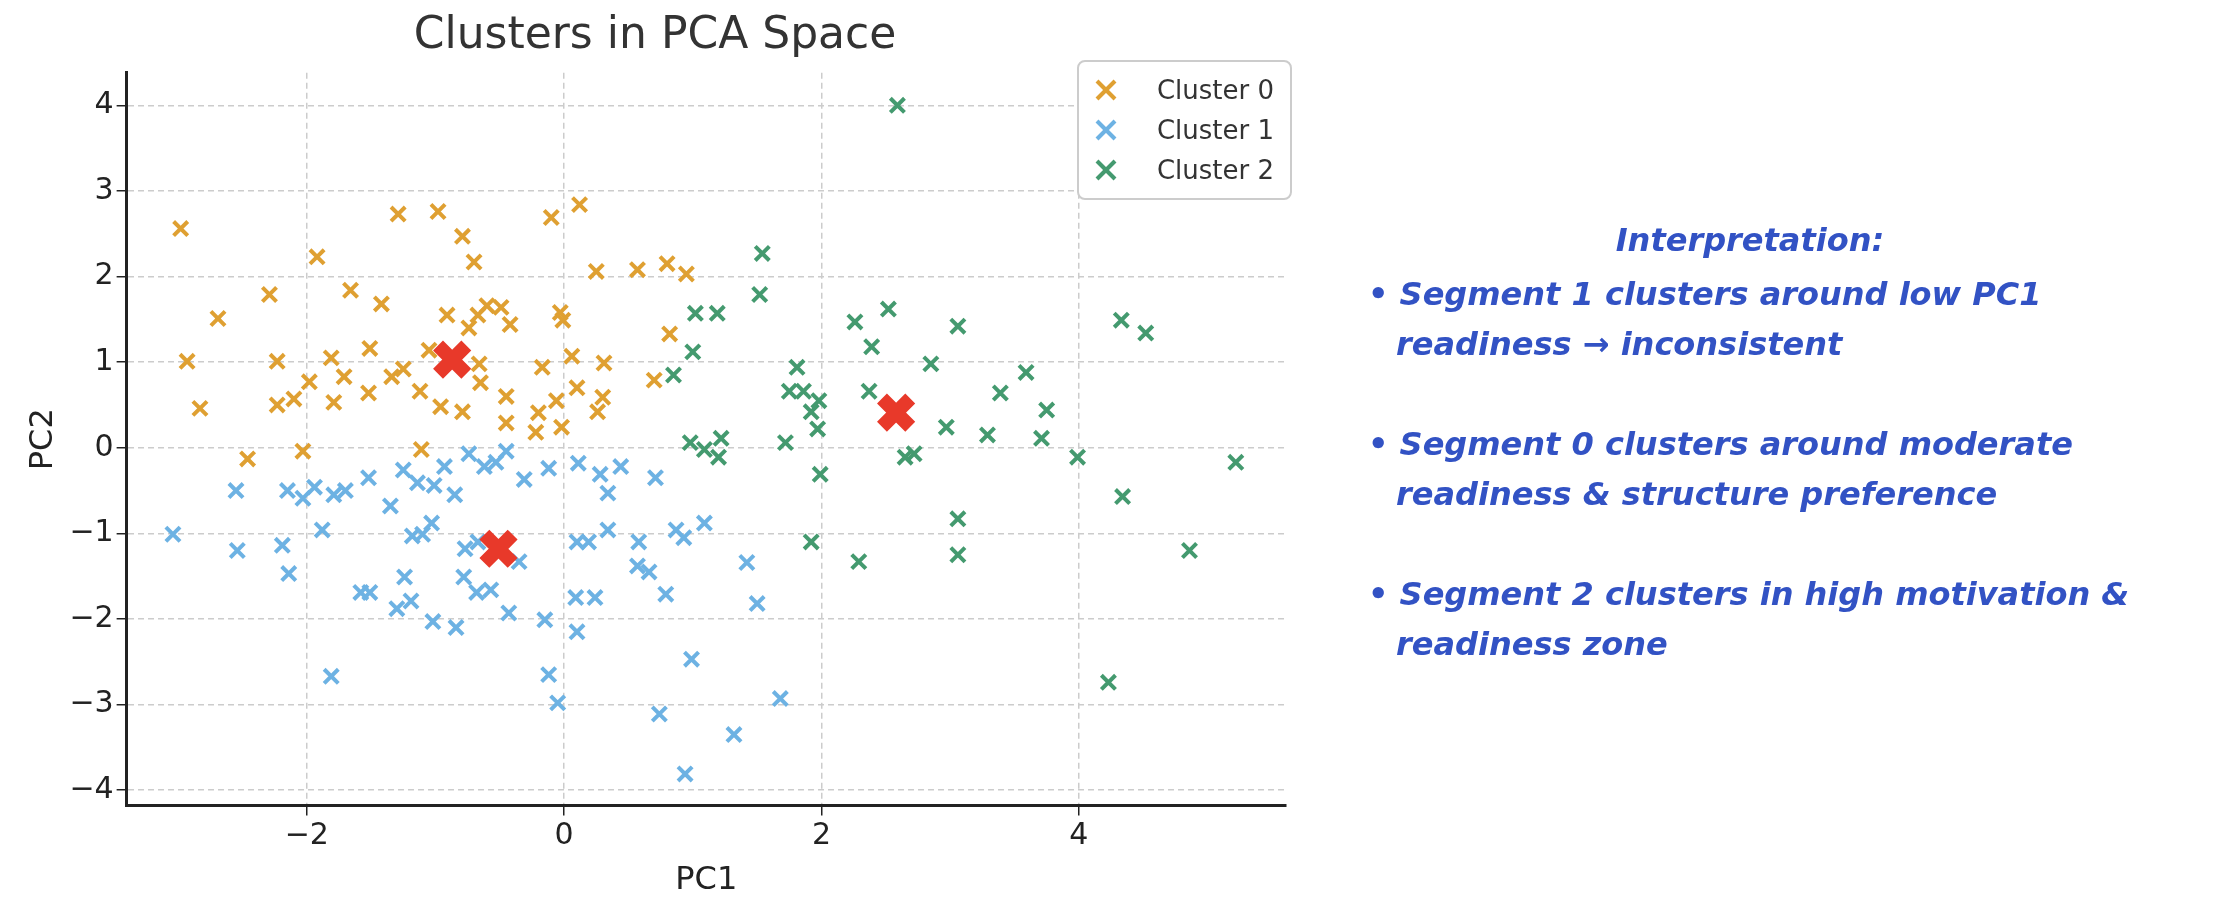 The height and width of the screenshot is (914, 2222). I want to click on y-tick-label: 2, so click(104, 274).